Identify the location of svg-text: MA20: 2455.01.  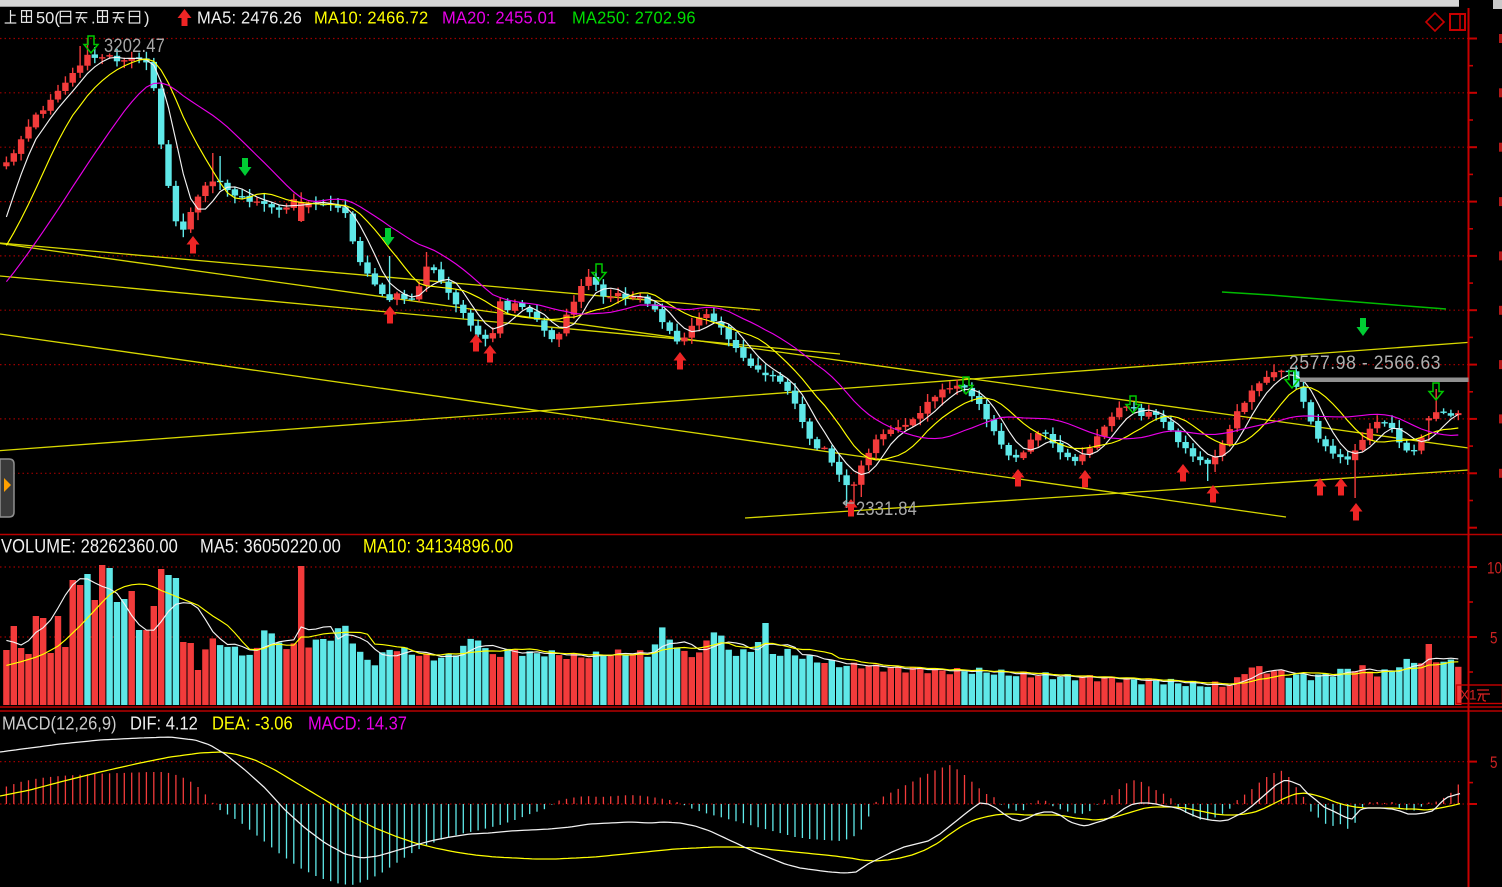
(499, 17).